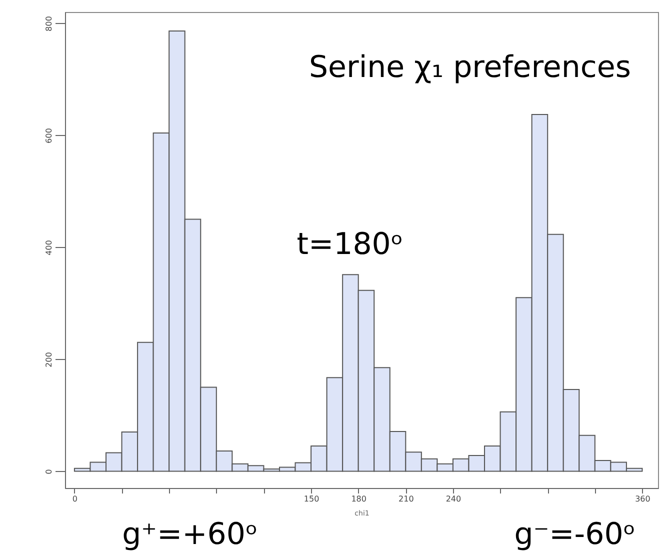  Describe the element at coordinates (350, 244) in the screenshot. I see `annotation: t=180ᵒ` at that location.